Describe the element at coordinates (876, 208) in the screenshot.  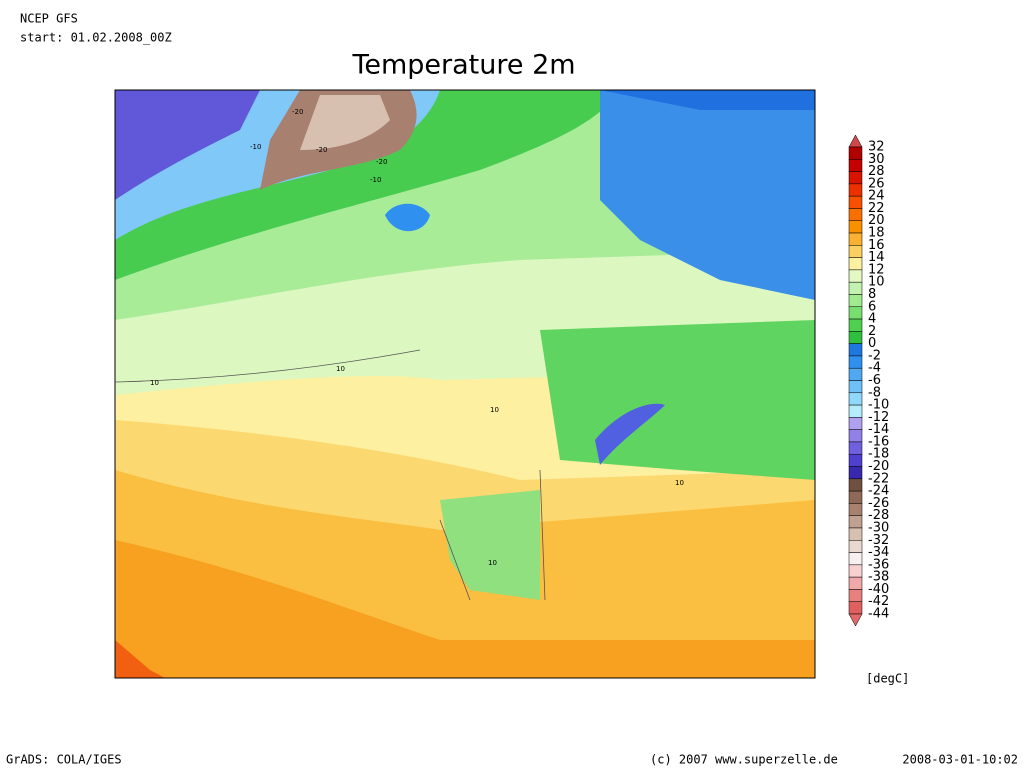
I see `legend-level: 22` at that location.